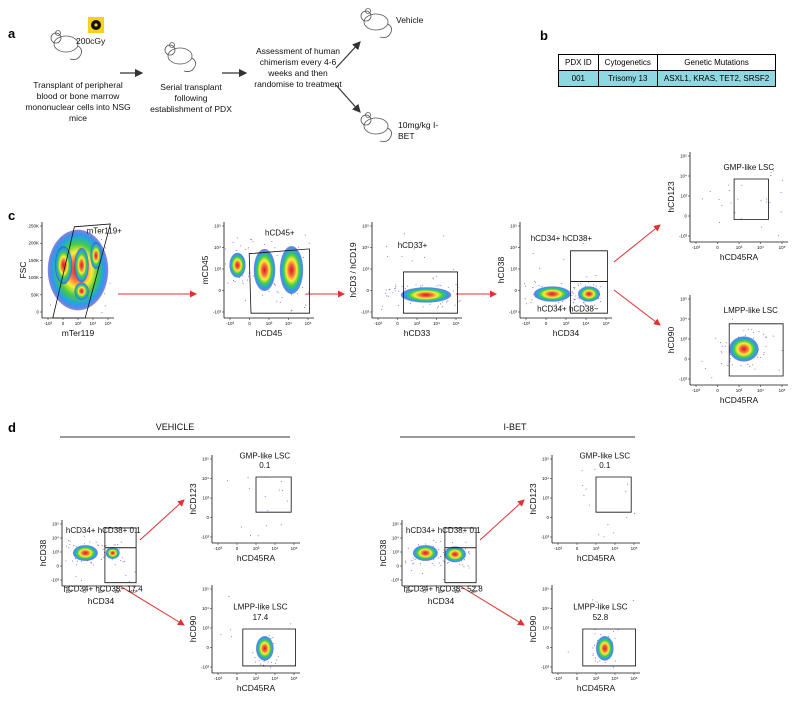 This screenshot has width=800, height=706. Describe the element at coordinates (175, 427) in the screenshot. I see `group-title: VEHICLE` at that location.